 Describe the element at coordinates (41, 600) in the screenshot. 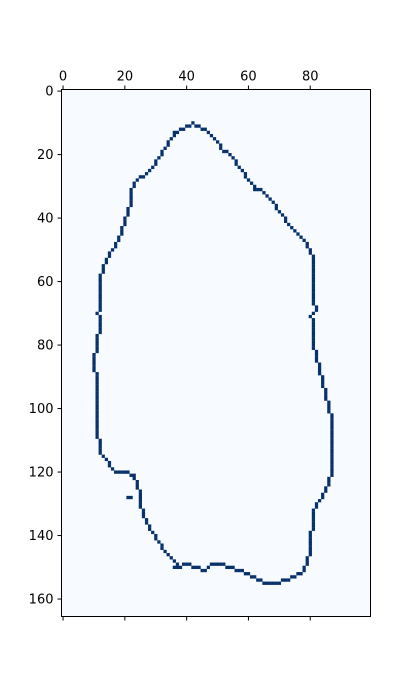

I see `y-tick-label: 160` at that location.